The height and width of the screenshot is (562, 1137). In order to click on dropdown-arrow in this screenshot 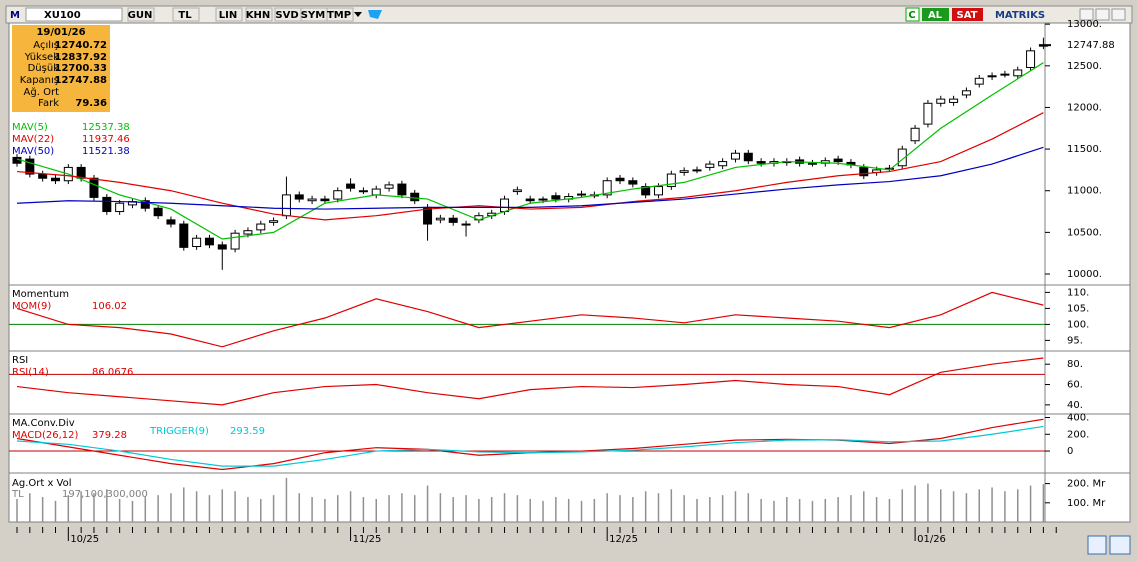, I will do `click(358, 14)`.